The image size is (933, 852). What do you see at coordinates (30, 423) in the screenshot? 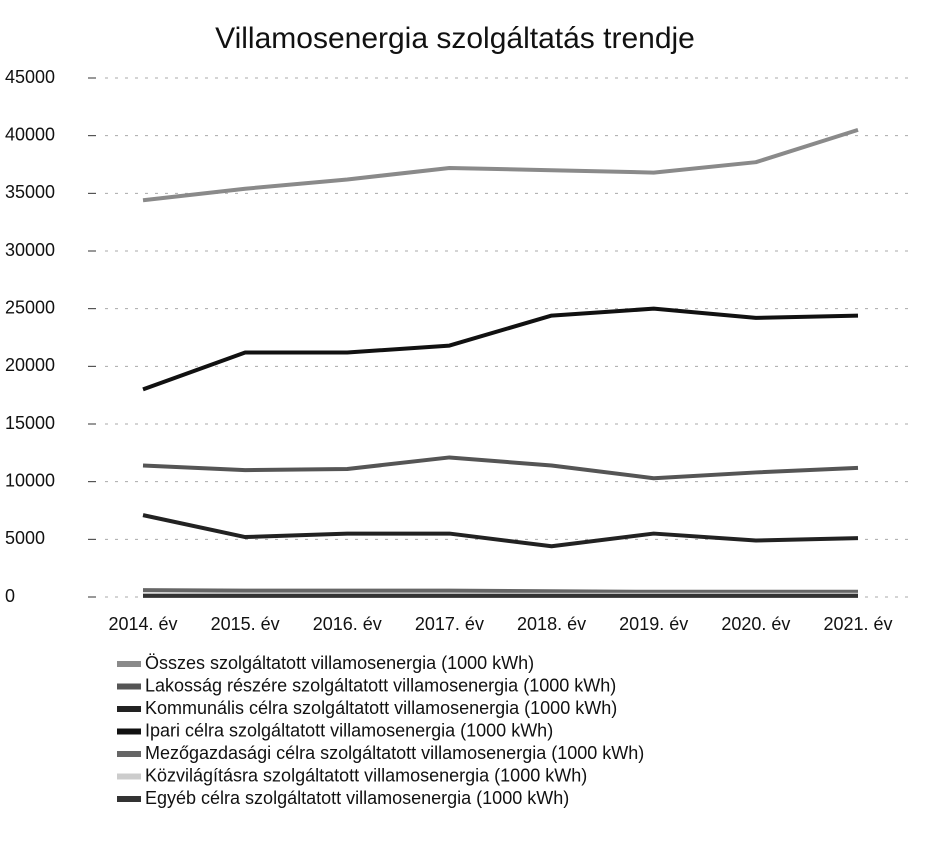
I see `y-tick-label: 15000` at bounding box center [30, 423].